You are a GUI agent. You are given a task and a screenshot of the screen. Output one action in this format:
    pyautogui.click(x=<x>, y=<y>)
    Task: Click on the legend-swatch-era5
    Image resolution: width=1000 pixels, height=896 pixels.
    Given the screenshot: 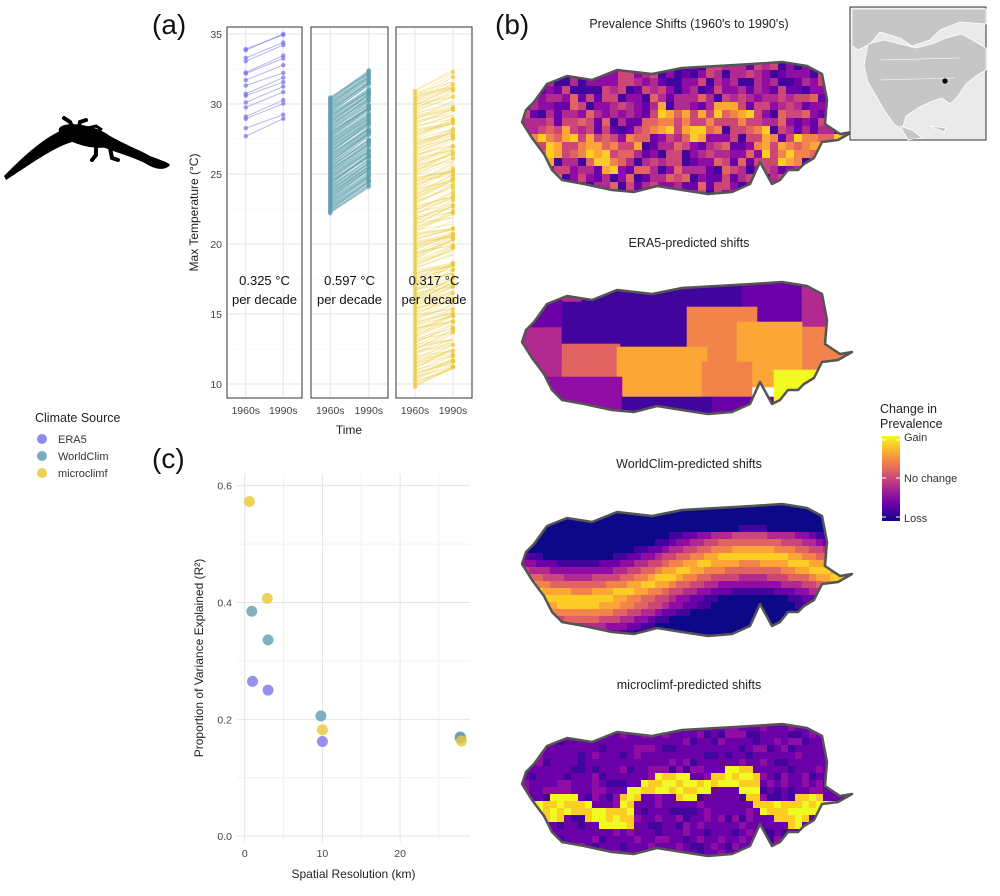 What is the action you would take?
    pyautogui.click(x=42, y=439)
    